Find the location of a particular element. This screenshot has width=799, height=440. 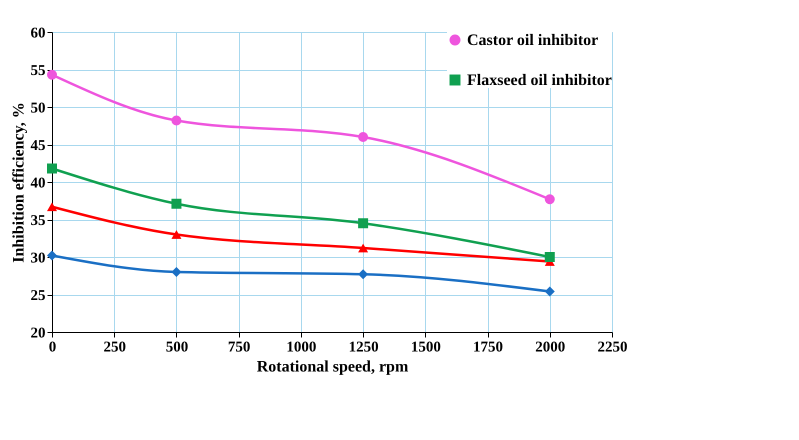

legend-label: Flaxseed oil inhibitor is located at coordinates (539, 80).